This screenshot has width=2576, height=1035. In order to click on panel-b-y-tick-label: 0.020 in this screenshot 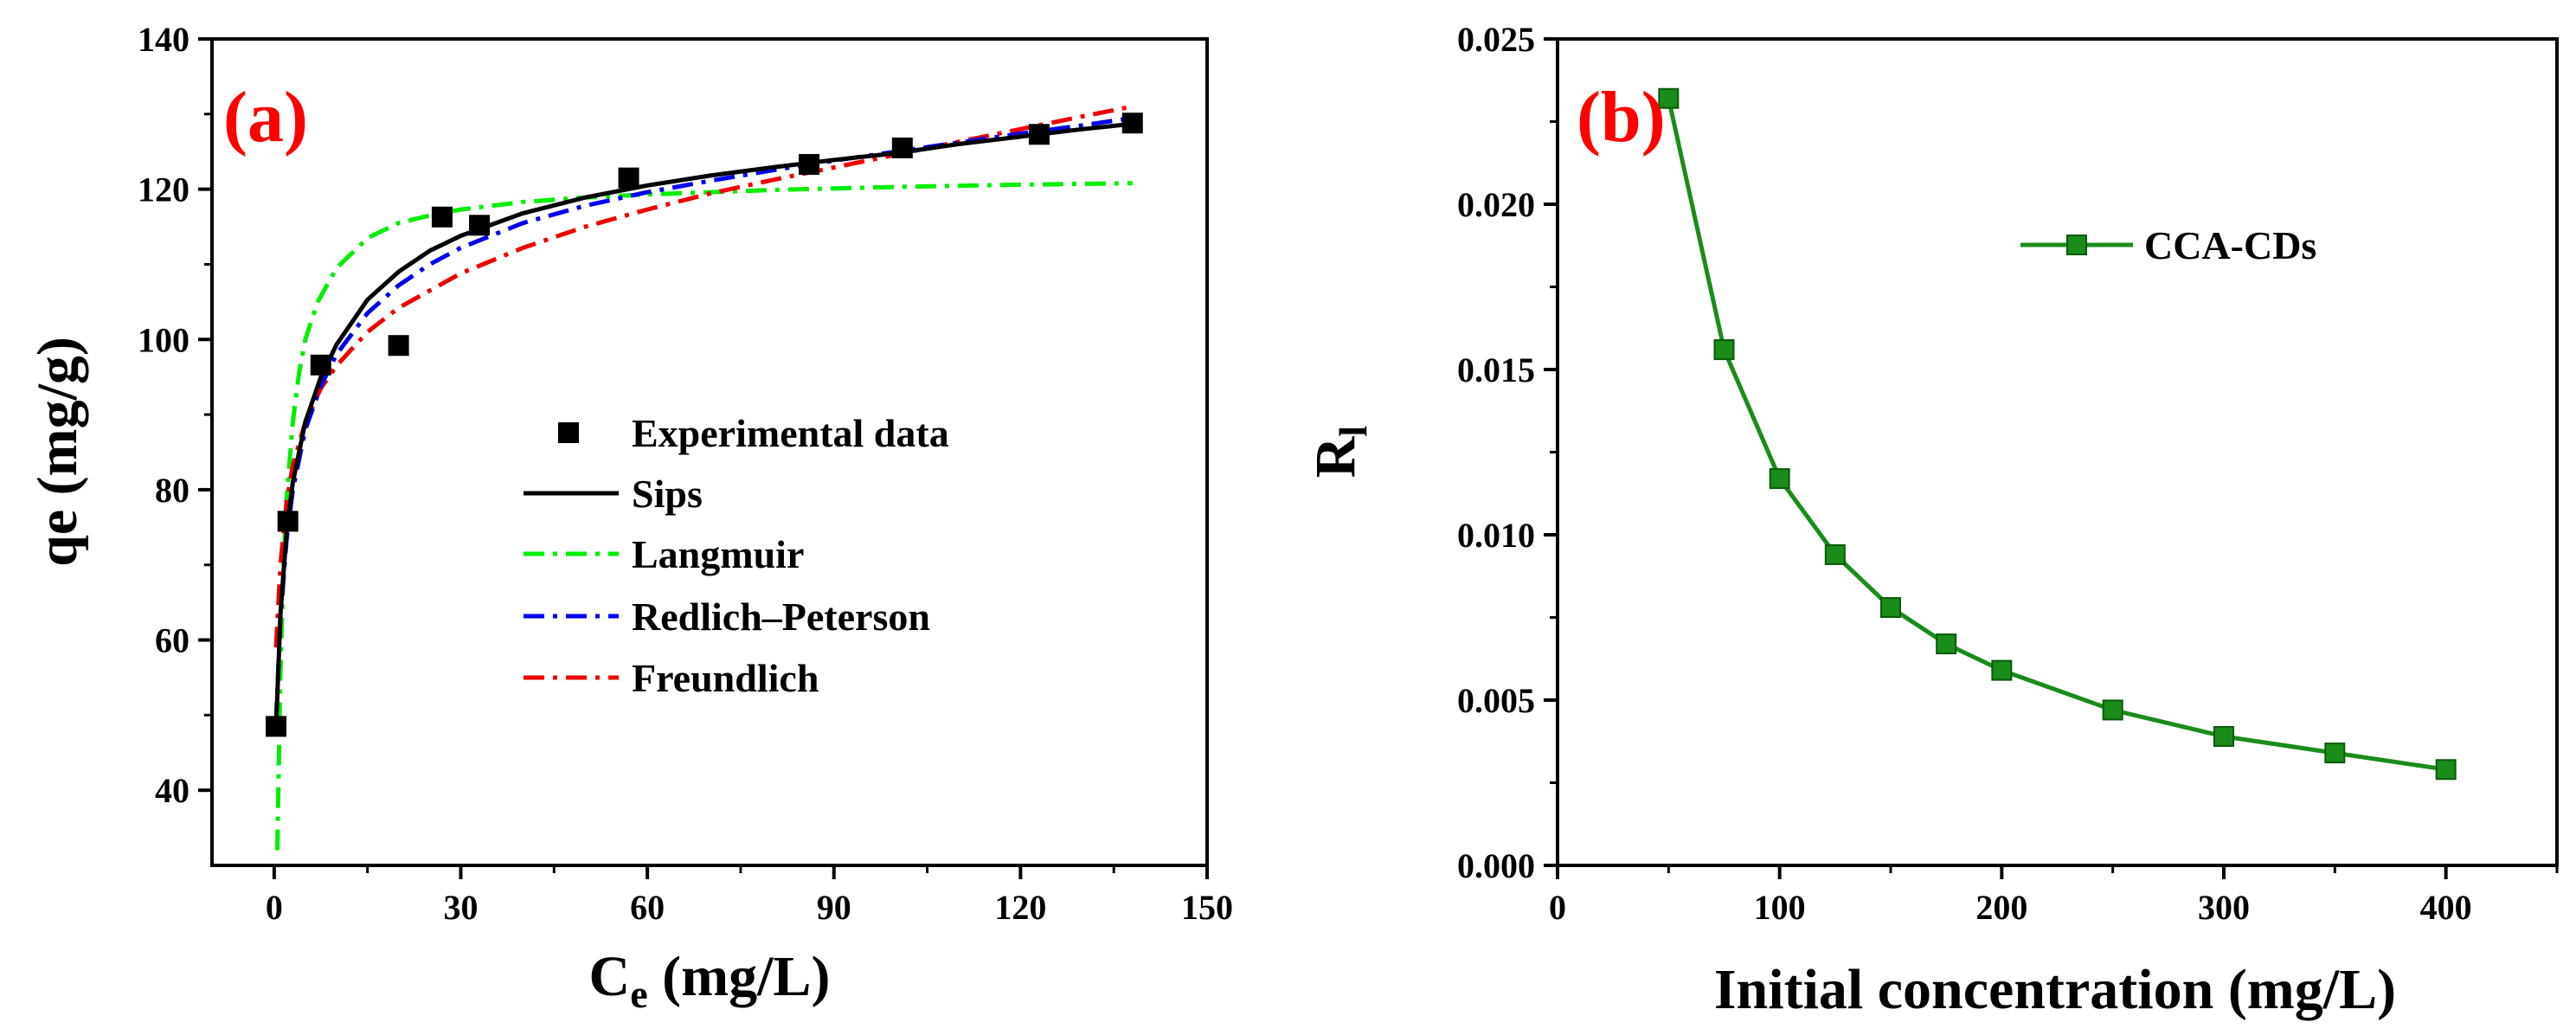, I will do `click(1496, 204)`.